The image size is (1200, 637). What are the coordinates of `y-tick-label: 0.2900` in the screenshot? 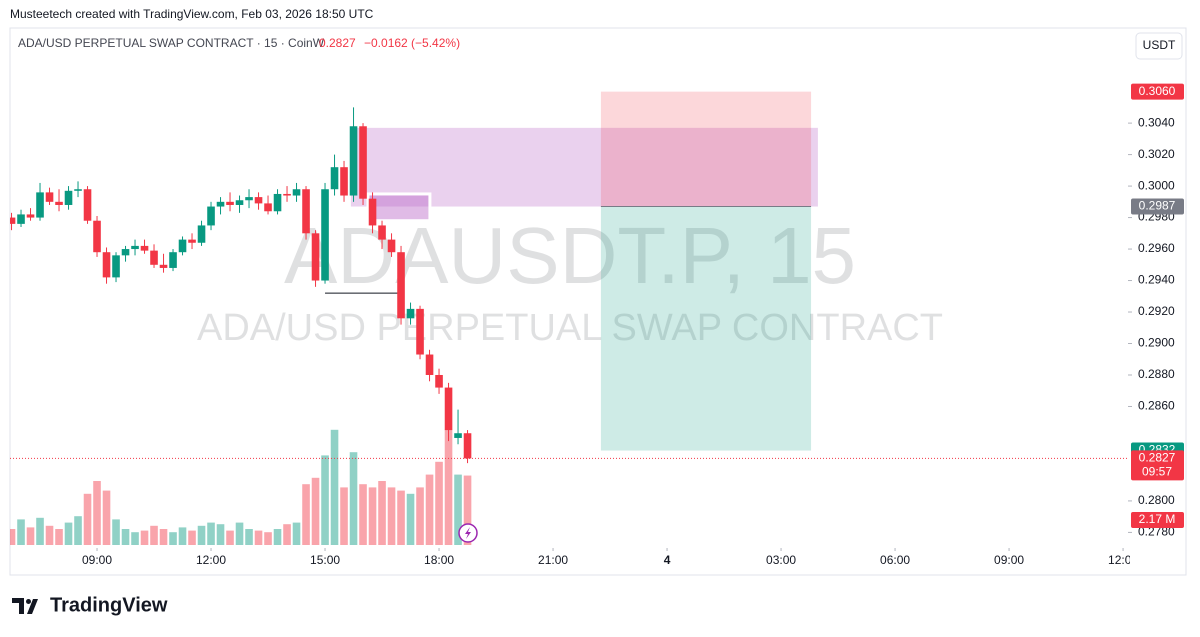 It's located at (1156, 343).